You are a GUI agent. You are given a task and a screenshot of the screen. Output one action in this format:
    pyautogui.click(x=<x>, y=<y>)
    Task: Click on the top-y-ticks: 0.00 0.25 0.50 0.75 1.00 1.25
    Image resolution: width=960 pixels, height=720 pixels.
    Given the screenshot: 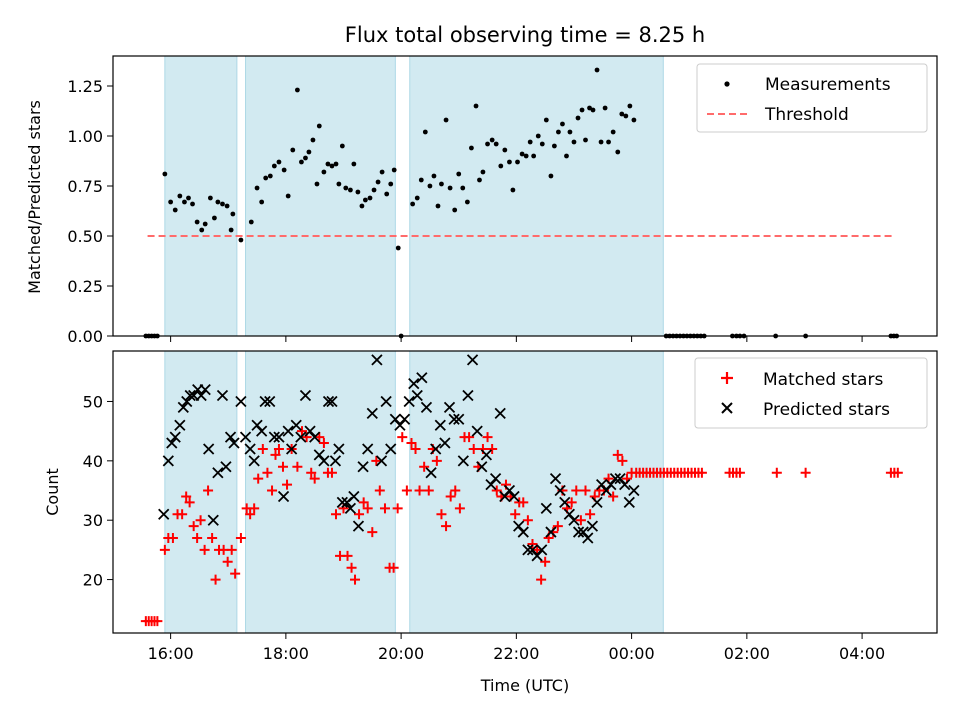 What is the action you would take?
    pyautogui.click(x=90, y=211)
    